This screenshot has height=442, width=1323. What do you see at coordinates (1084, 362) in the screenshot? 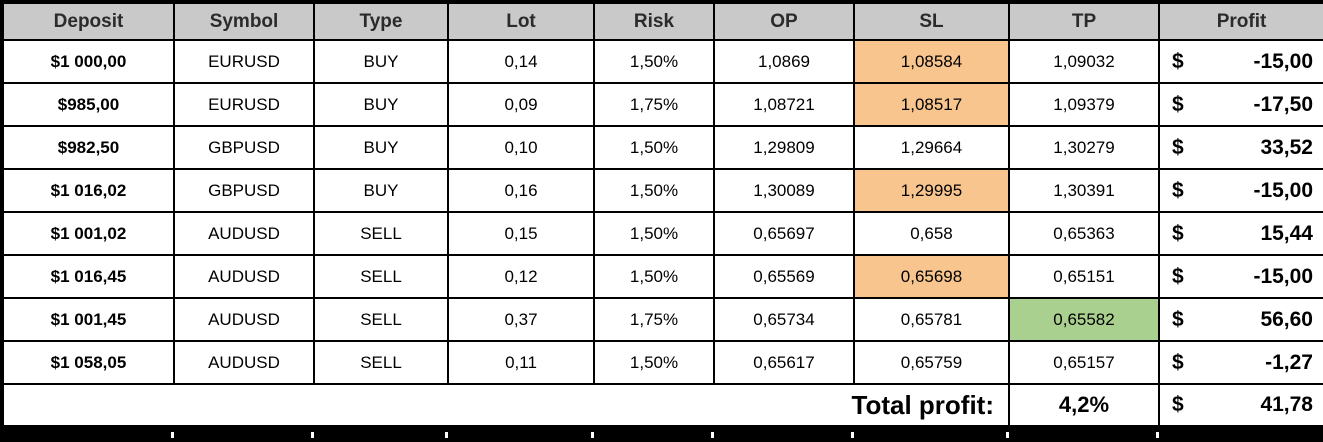
I see `tp-cell: 0,65157` at bounding box center [1084, 362].